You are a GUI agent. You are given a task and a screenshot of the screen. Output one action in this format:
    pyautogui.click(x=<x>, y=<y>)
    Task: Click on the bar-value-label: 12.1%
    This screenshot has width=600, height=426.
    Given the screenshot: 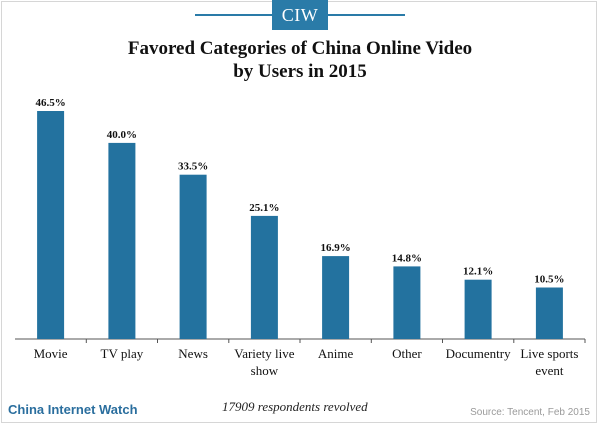 What is the action you would take?
    pyautogui.click(x=478, y=272)
    